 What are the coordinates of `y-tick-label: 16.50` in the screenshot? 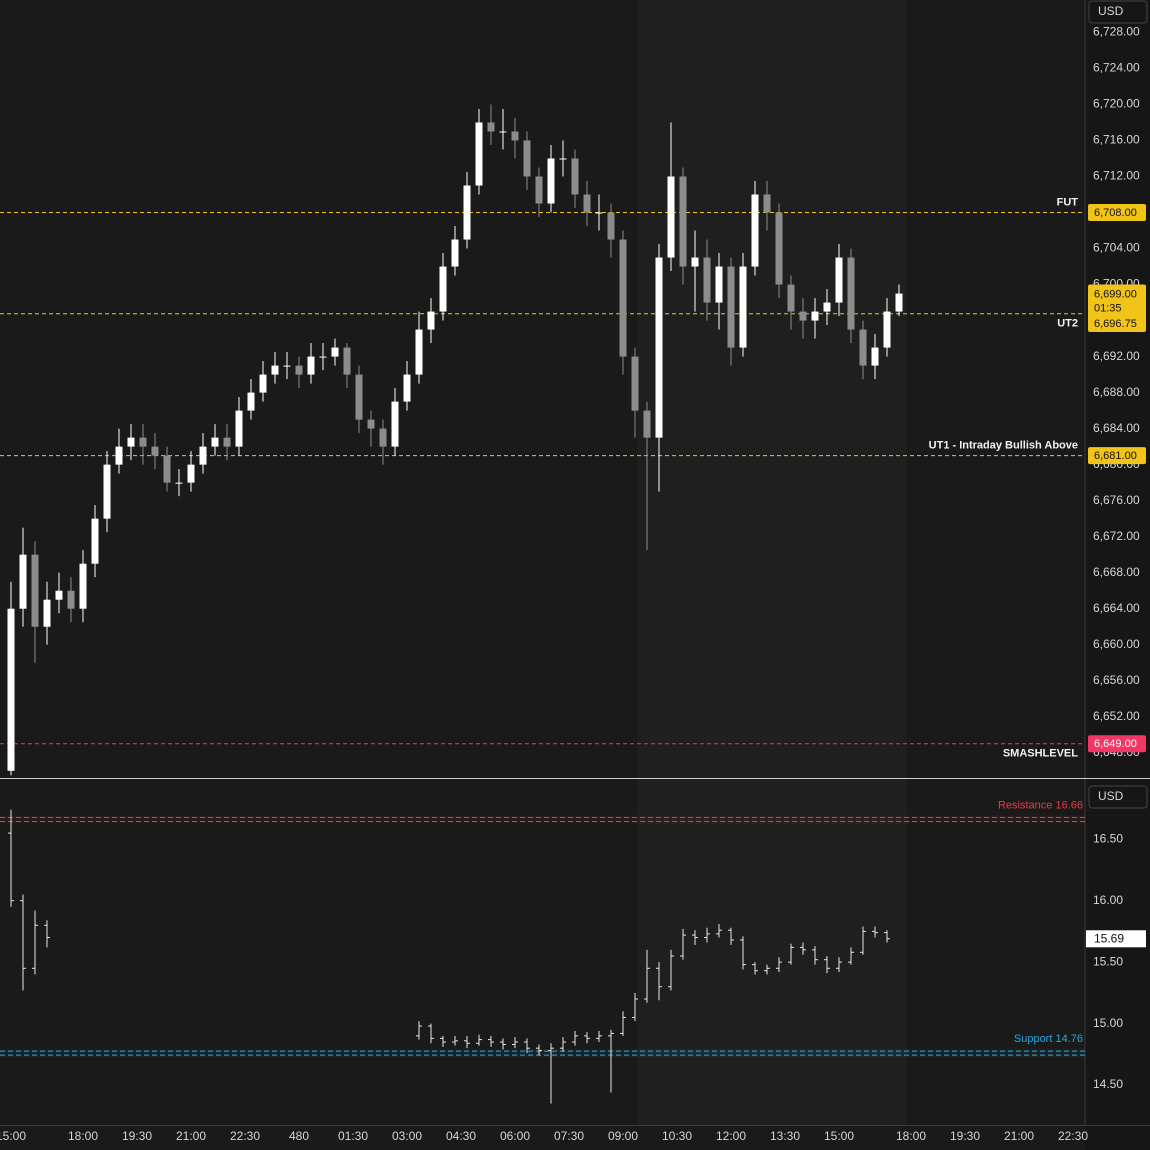 It's located at (1108, 838).